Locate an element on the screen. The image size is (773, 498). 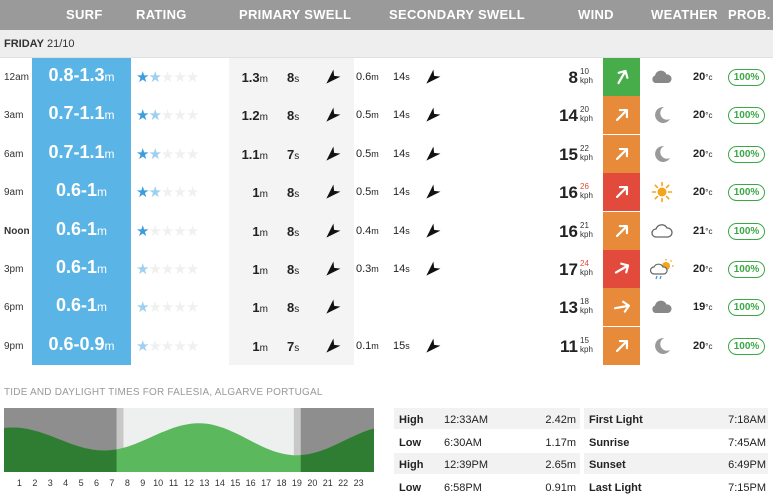
tide-kind: High is located at coordinates (411, 465).